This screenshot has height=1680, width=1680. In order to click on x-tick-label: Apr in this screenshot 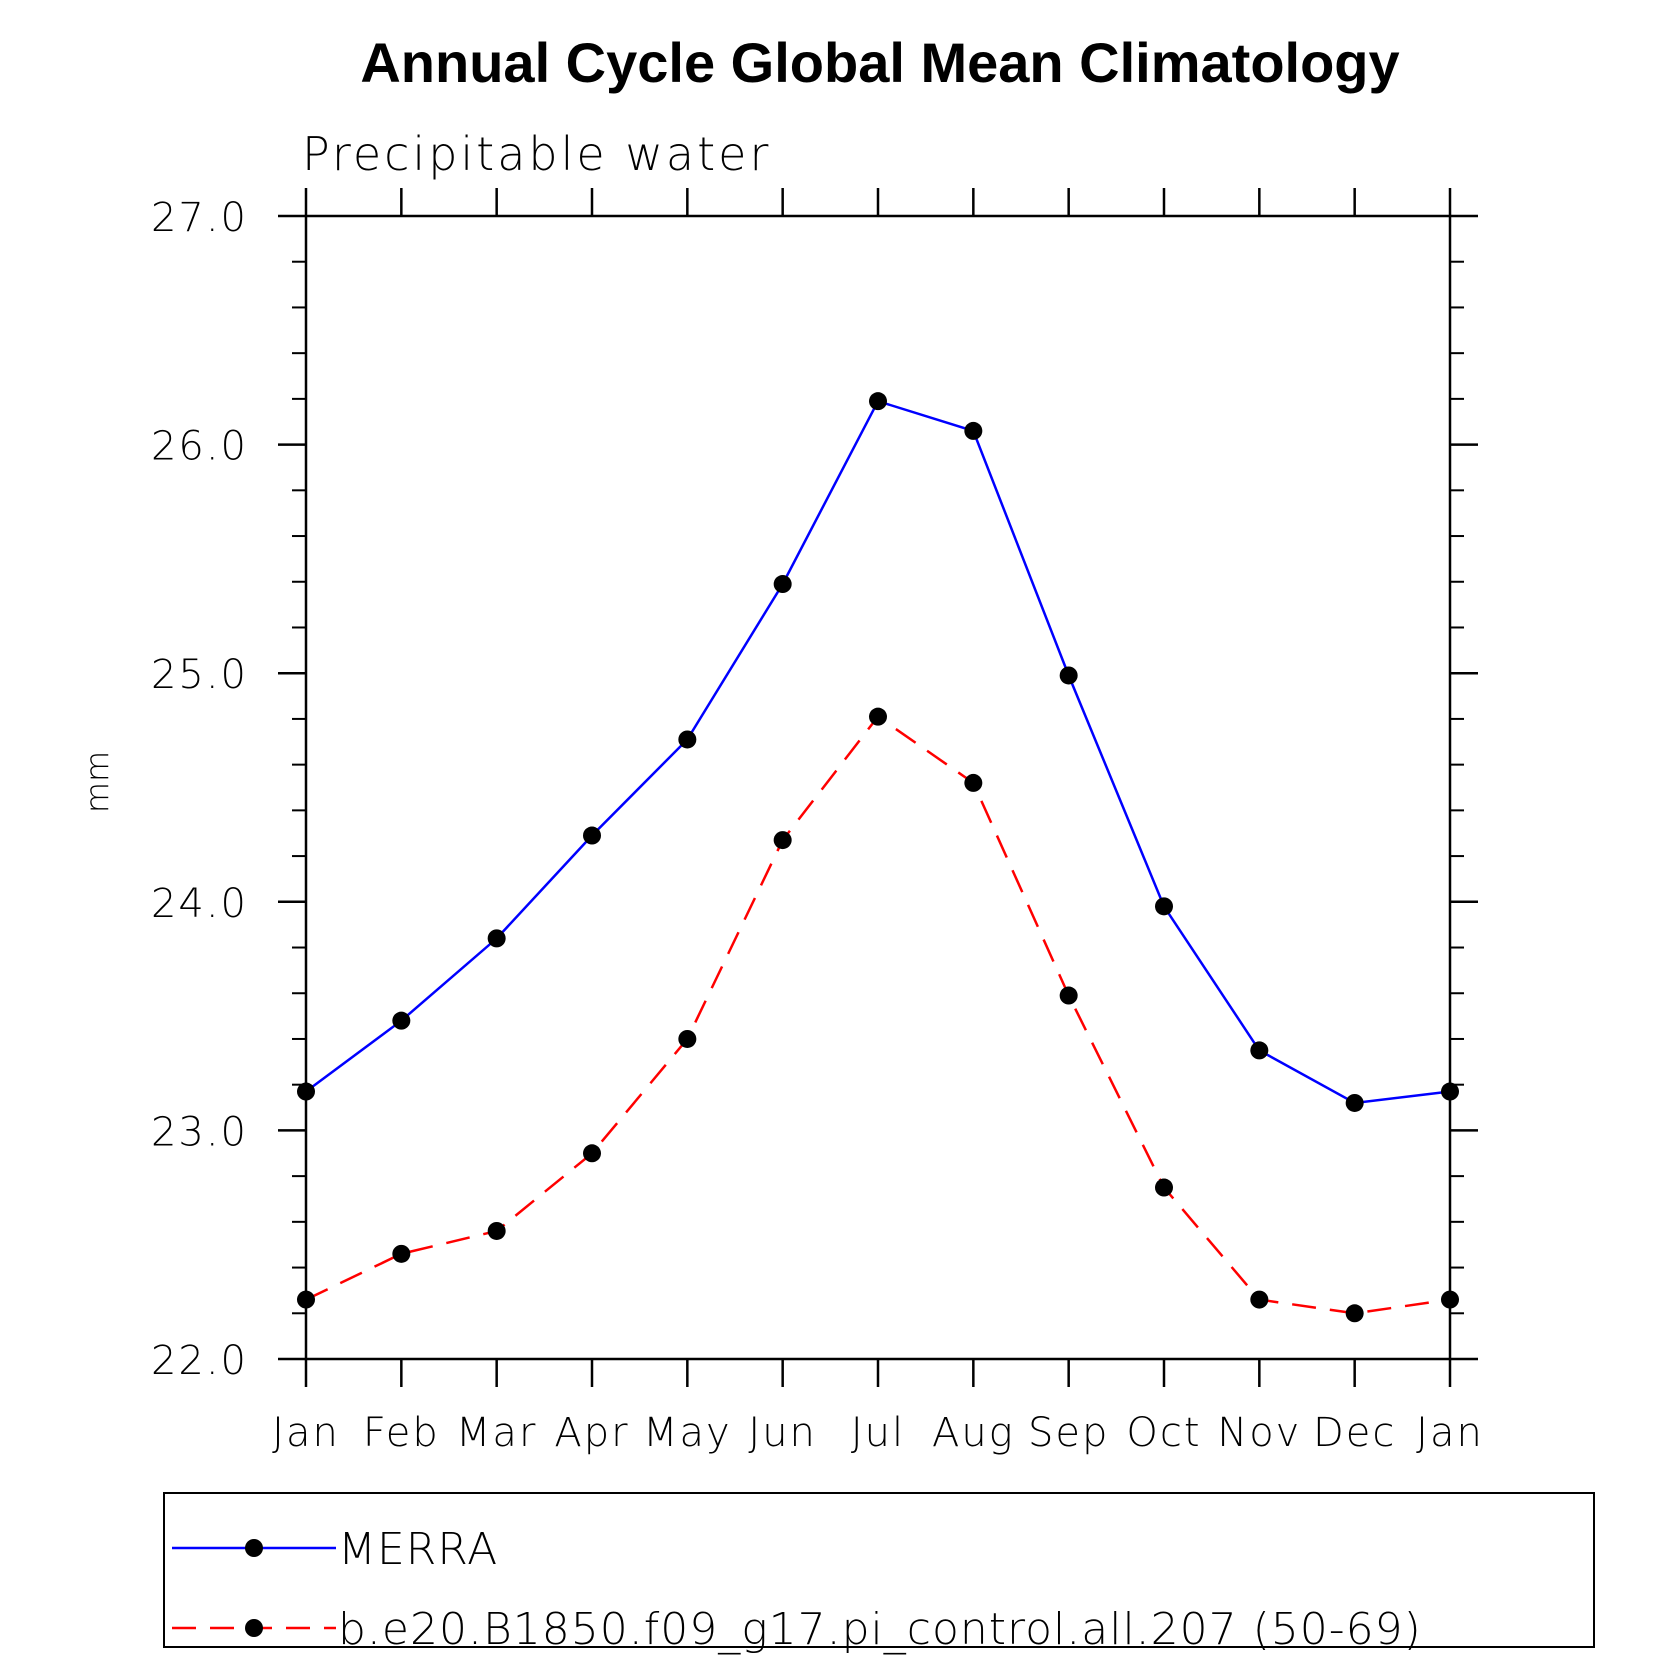, I will do `click(591, 1433)`.